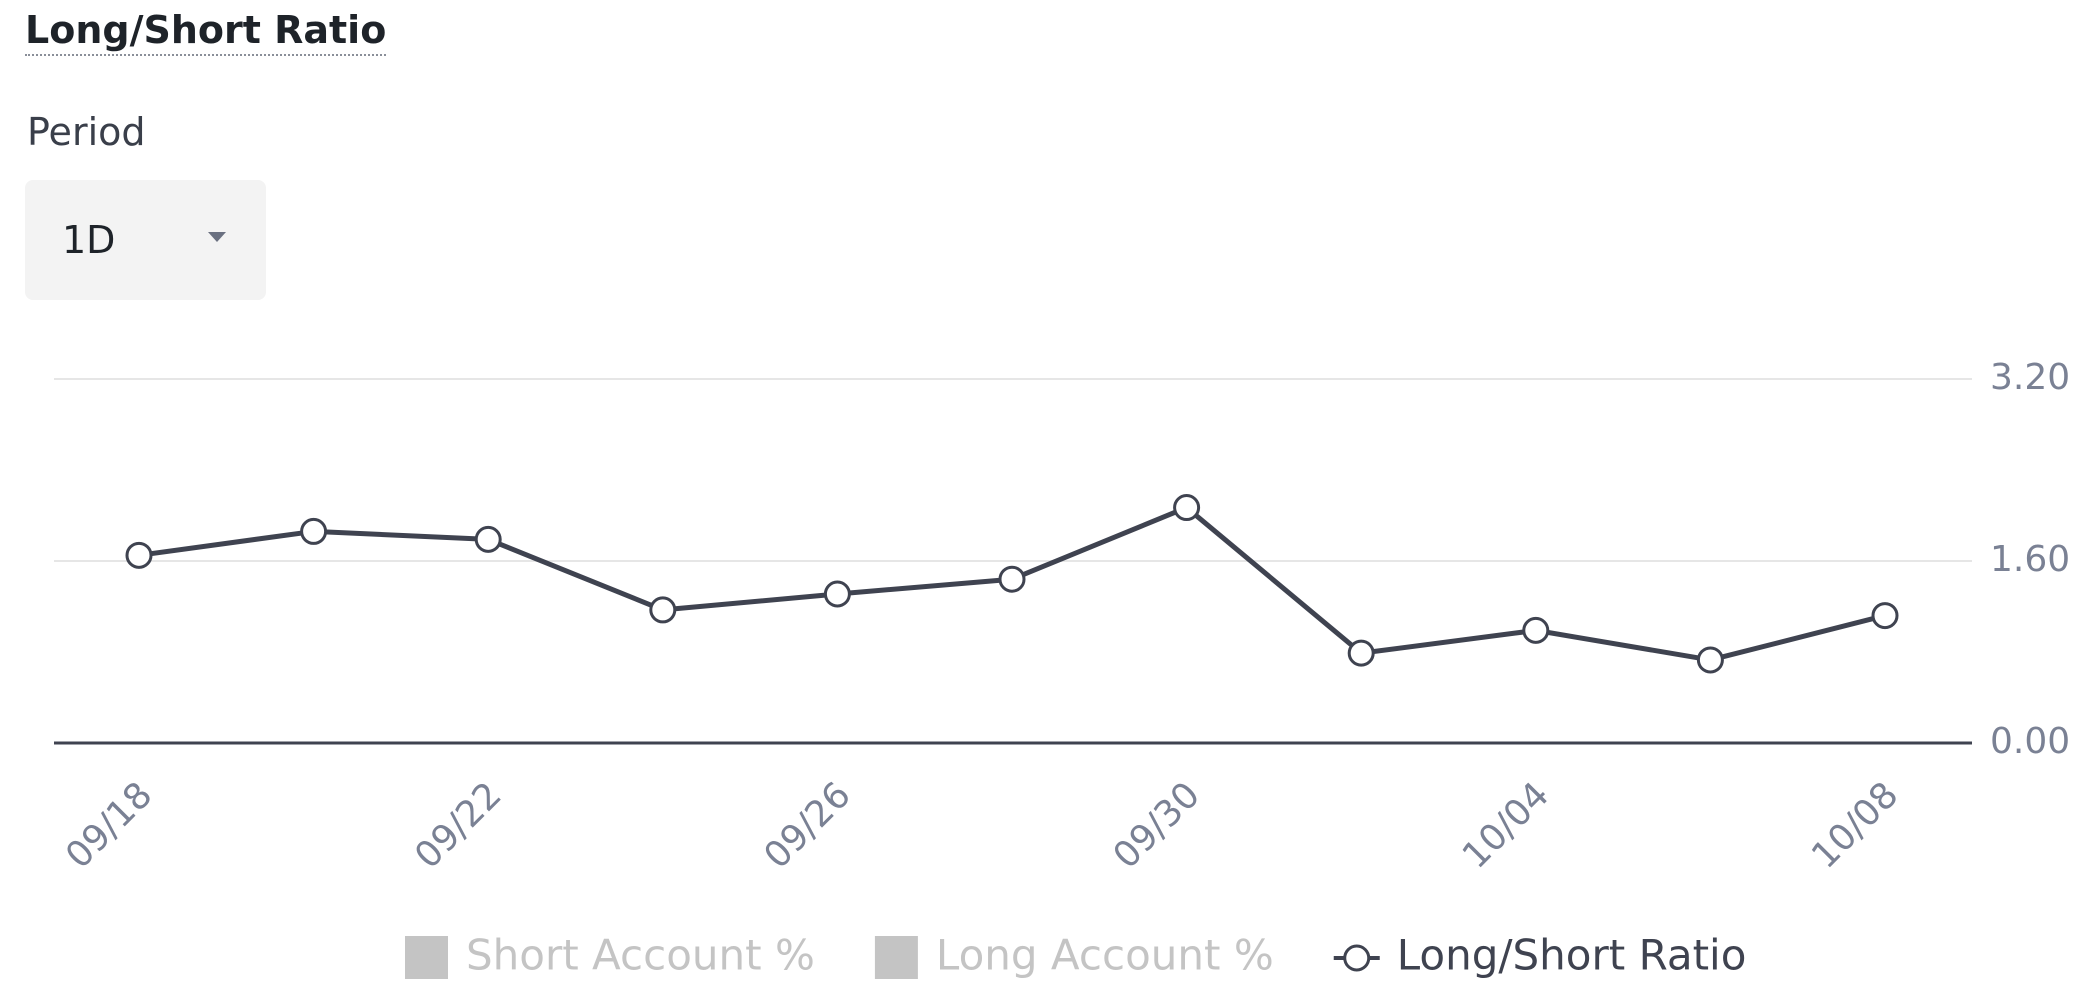 The height and width of the screenshot is (1002, 2096). Describe the element at coordinates (206, 32) in the screenshot. I see `title: Long/Short Ratio` at that location.